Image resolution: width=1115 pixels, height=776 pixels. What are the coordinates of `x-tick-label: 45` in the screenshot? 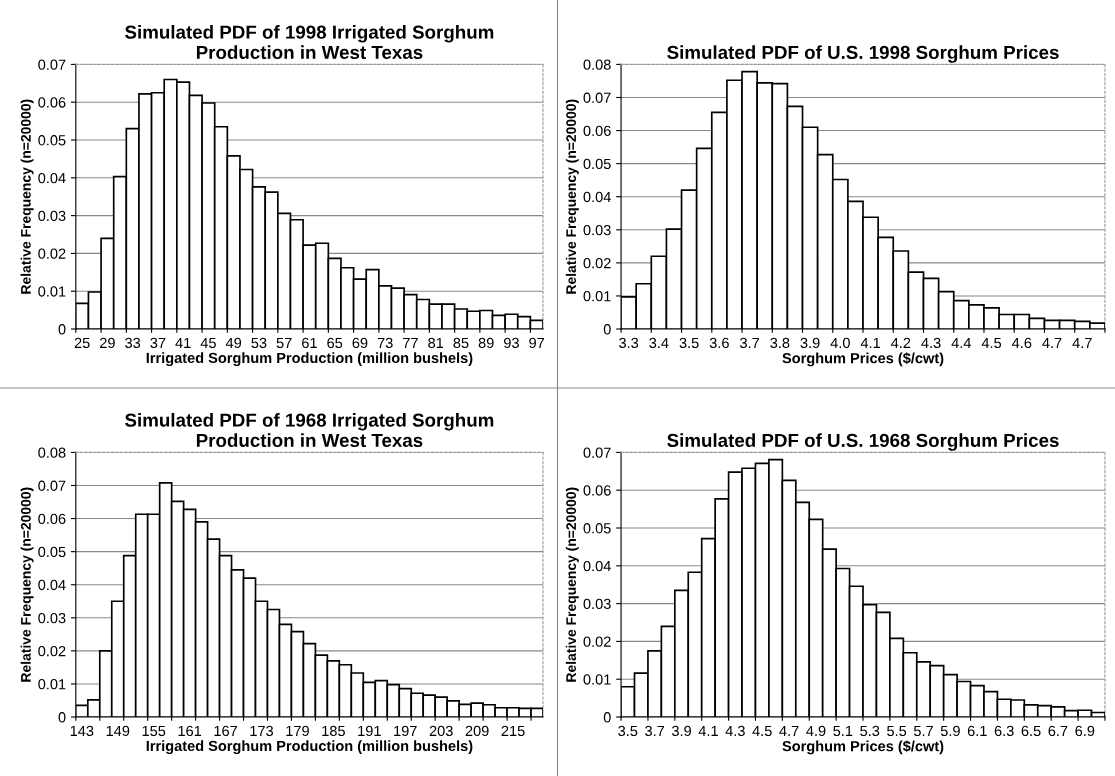 It's located at (208, 343).